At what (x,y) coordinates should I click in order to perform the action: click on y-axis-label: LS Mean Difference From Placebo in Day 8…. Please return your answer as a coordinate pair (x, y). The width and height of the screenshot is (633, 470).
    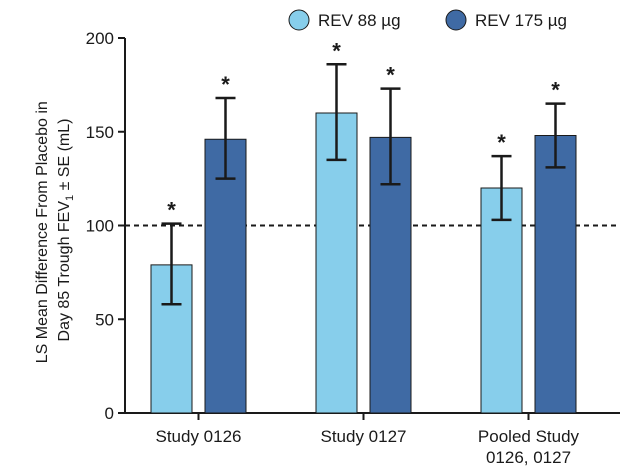
    Looking at the image, I should click on (55, 230).